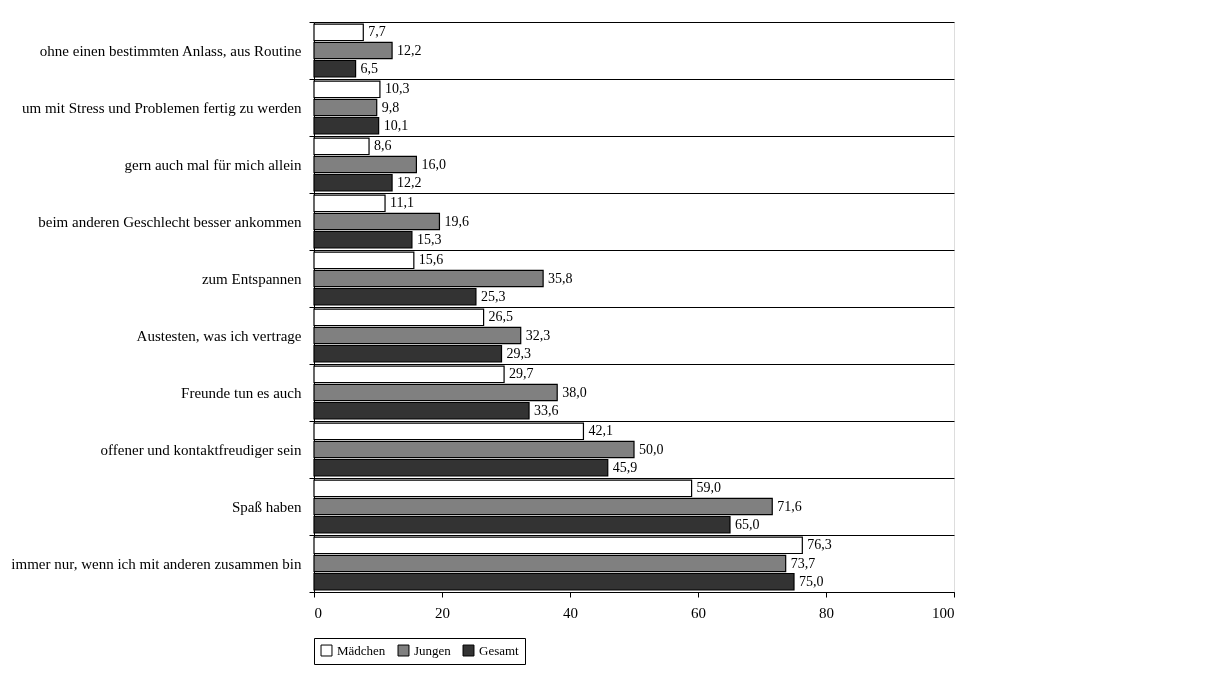 The height and width of the screenshot is (693, 1207). Describe the element at coordinates (433, 164) in the screenshot. I see `text: 16,0` at that location.